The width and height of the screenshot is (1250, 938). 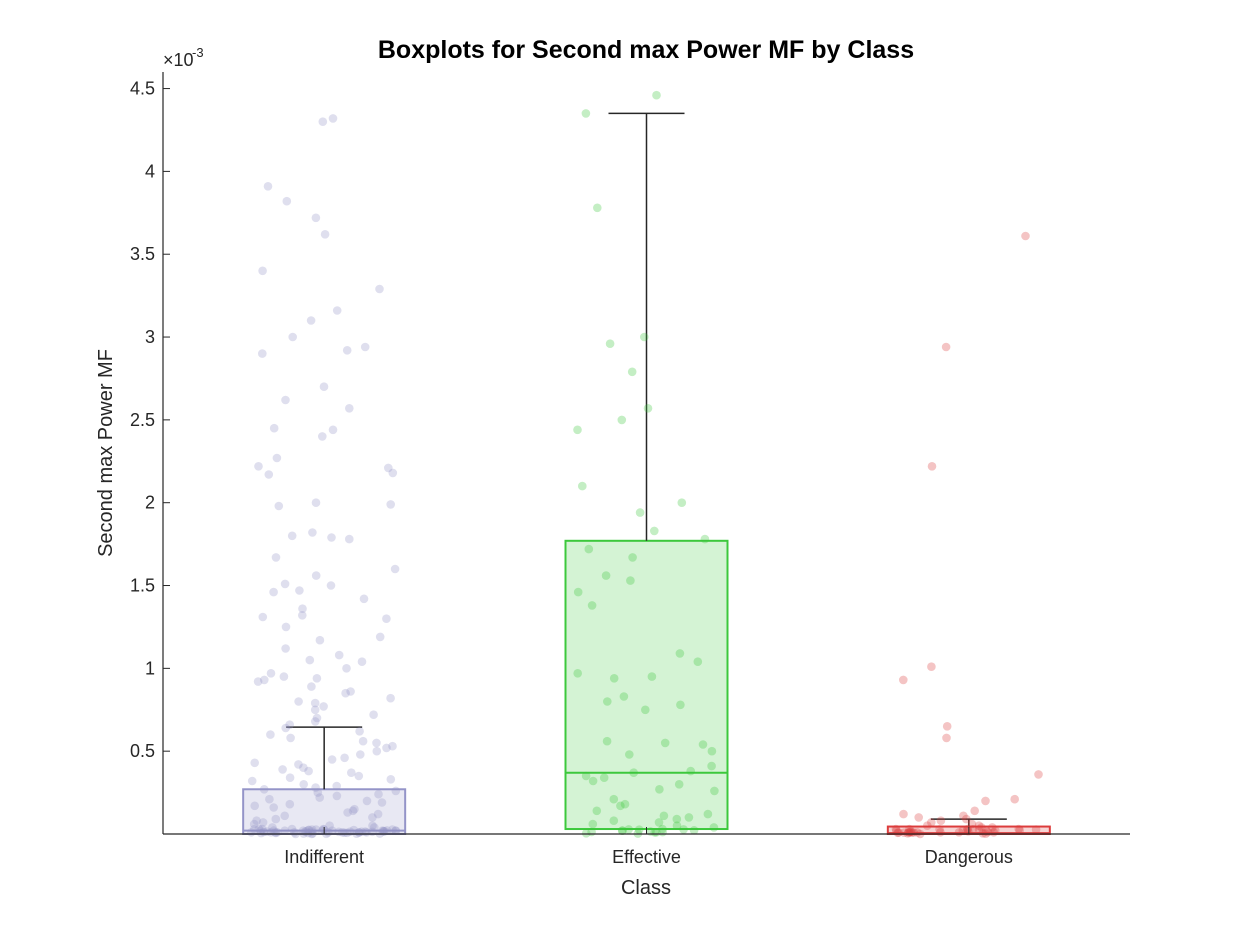 I want to click on y-exponent-label: ×10 -3, so click(x=183, y=57).